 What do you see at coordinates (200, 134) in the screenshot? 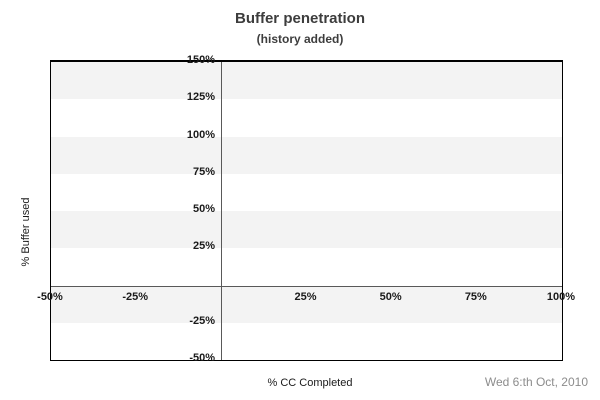
I see `y-tick-label: 100%` at bounding box center [200, 134].